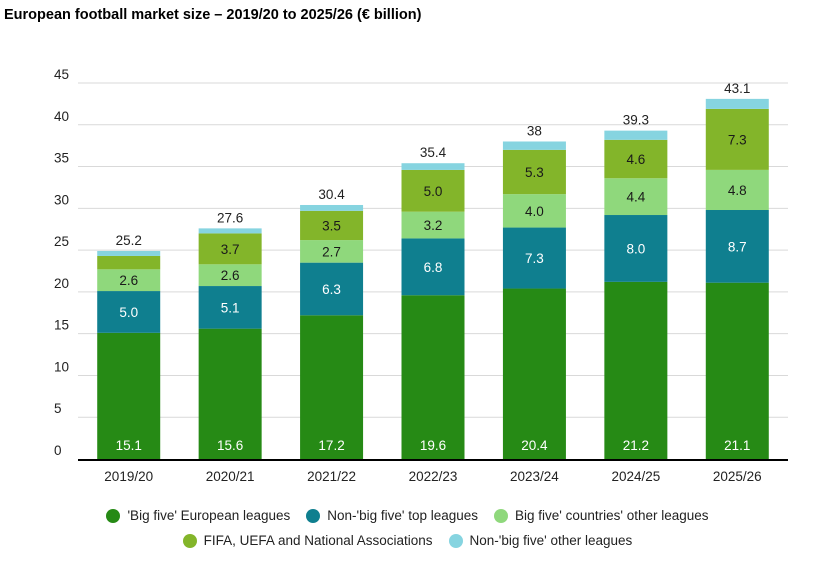 Image resolution: width=815 pixels, height=563 pixels. Describe the element at coordinates (331, 445) in the screenshot. I see `data-label: 17.2` at that location.